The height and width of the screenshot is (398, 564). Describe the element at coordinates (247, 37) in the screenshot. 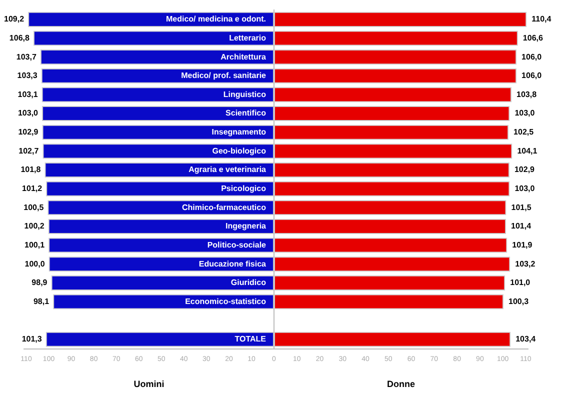

I see `y-tick-label: Letterario` at that location.